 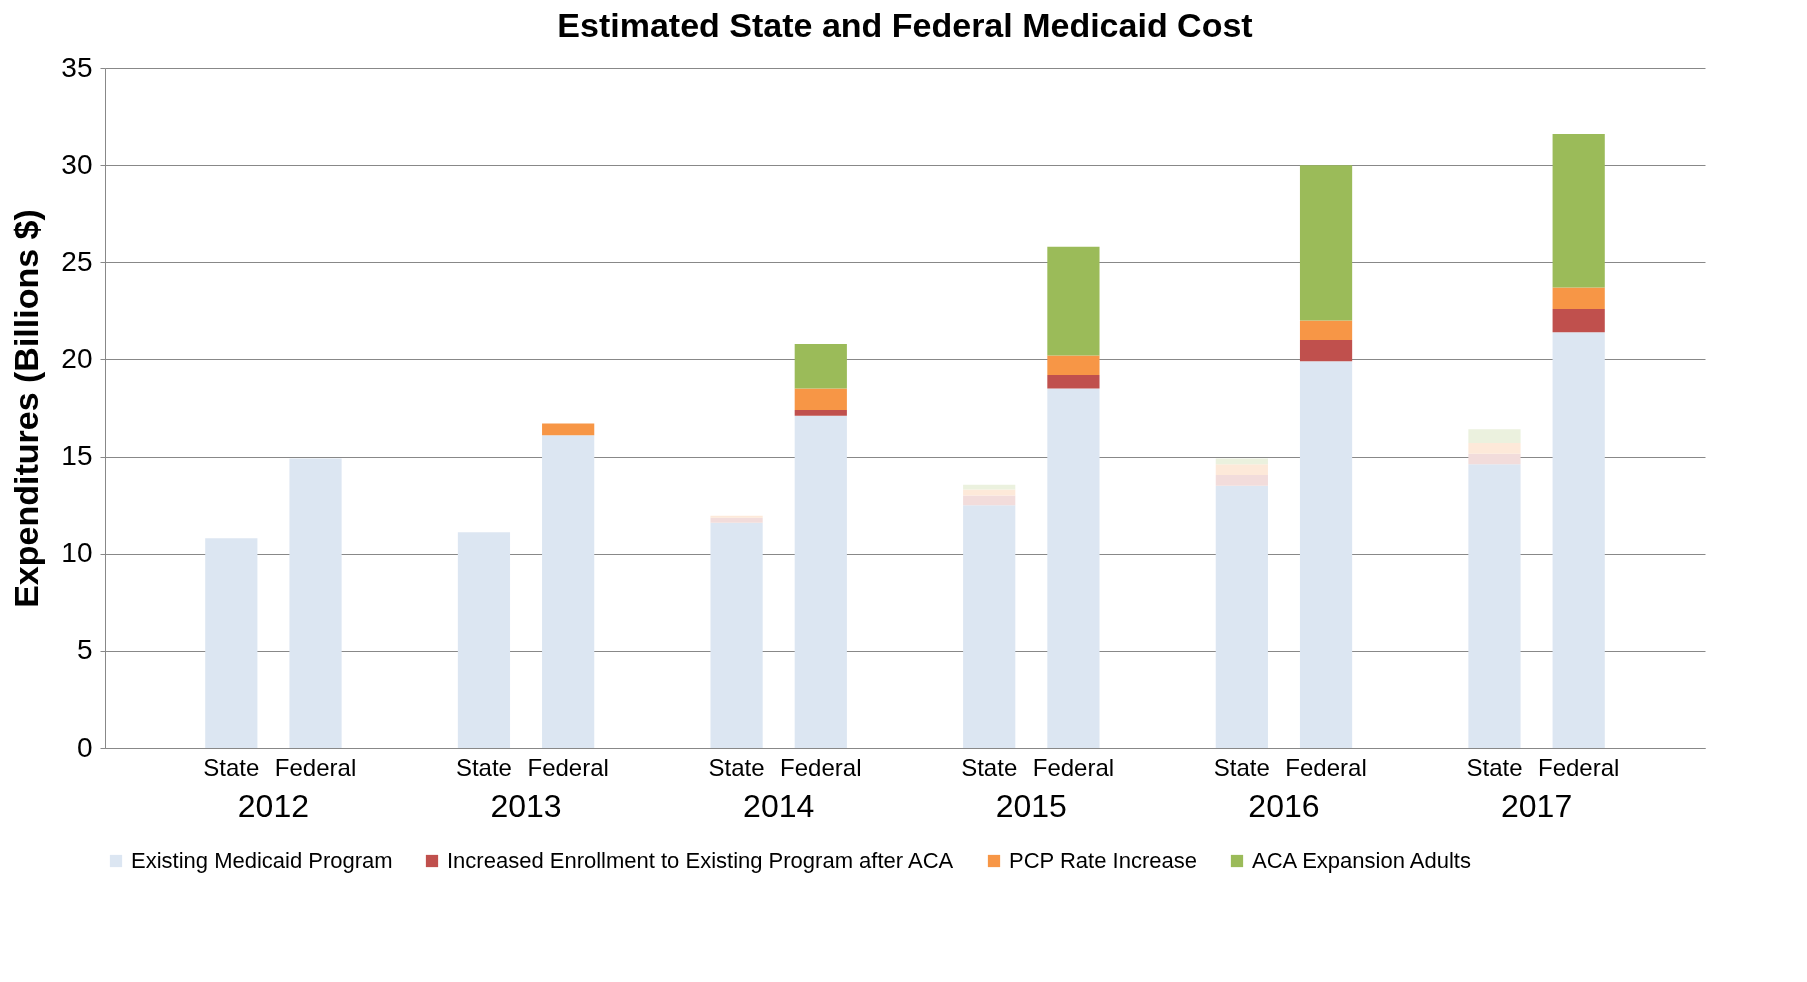 I want to click on legend-label: ACA Expansion Adults, so click(x=1361, y=860).